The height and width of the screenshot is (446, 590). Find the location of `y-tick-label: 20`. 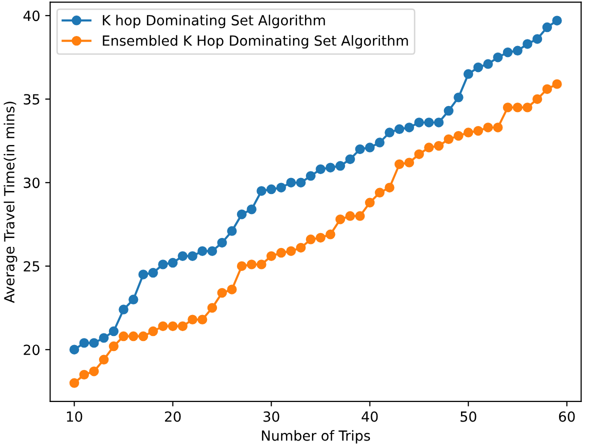

y-tick-label: 20 is located at coordinates (32, 350).